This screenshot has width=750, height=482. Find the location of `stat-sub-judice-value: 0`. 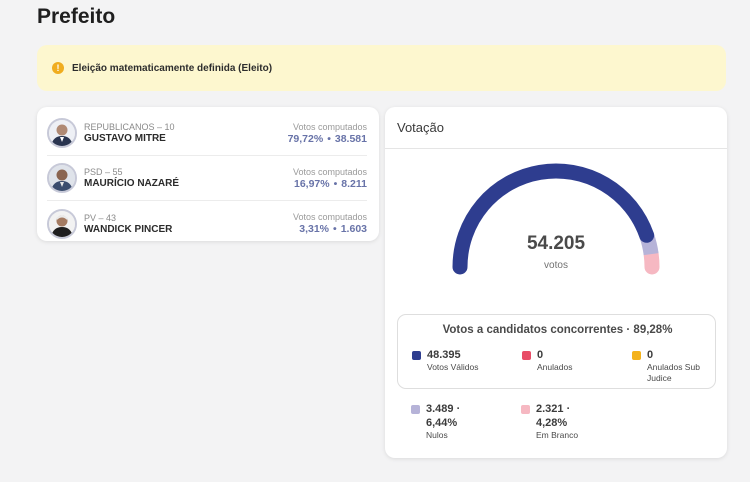

stat-sub-judice-value: 0 is located at coordinates (650, 355).